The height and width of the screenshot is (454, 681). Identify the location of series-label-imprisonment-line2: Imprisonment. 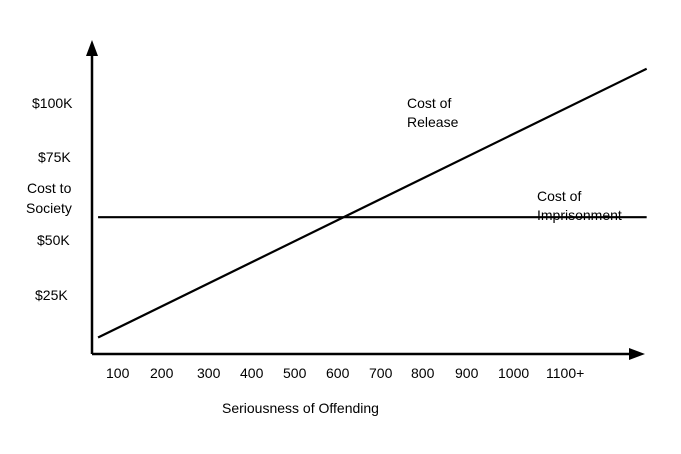
(579, 215).